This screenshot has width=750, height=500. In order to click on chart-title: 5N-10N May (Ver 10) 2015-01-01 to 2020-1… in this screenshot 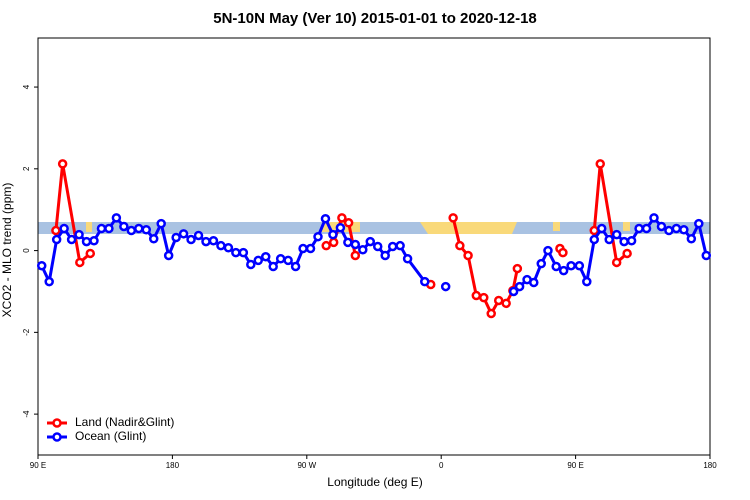, I will do `click(375, 18)`.